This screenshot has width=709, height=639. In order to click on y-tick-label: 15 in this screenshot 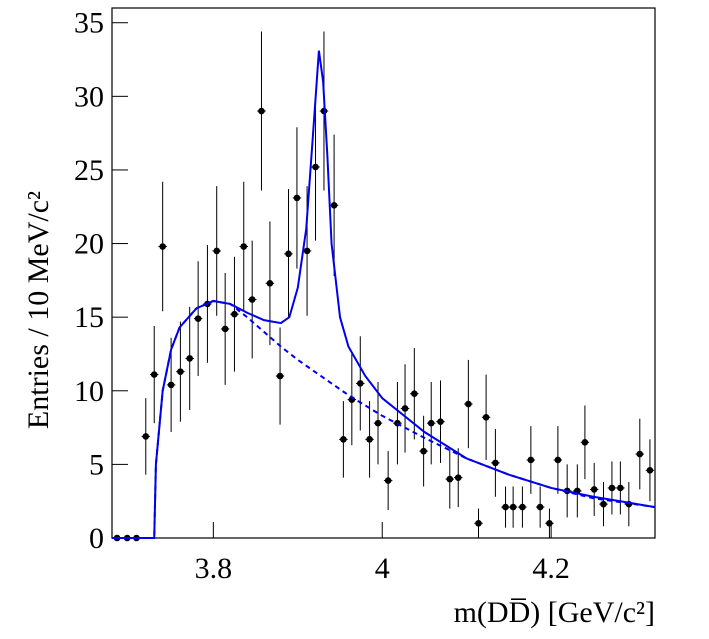, I will do `click(89, 317)`.